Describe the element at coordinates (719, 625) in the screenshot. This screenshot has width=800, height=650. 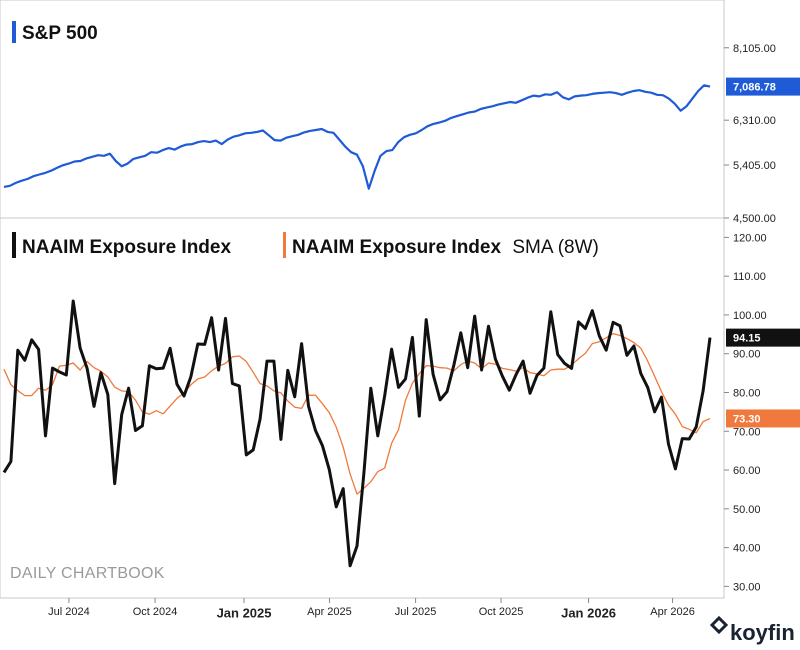
I see `koyfin-logo-icon` at that location.